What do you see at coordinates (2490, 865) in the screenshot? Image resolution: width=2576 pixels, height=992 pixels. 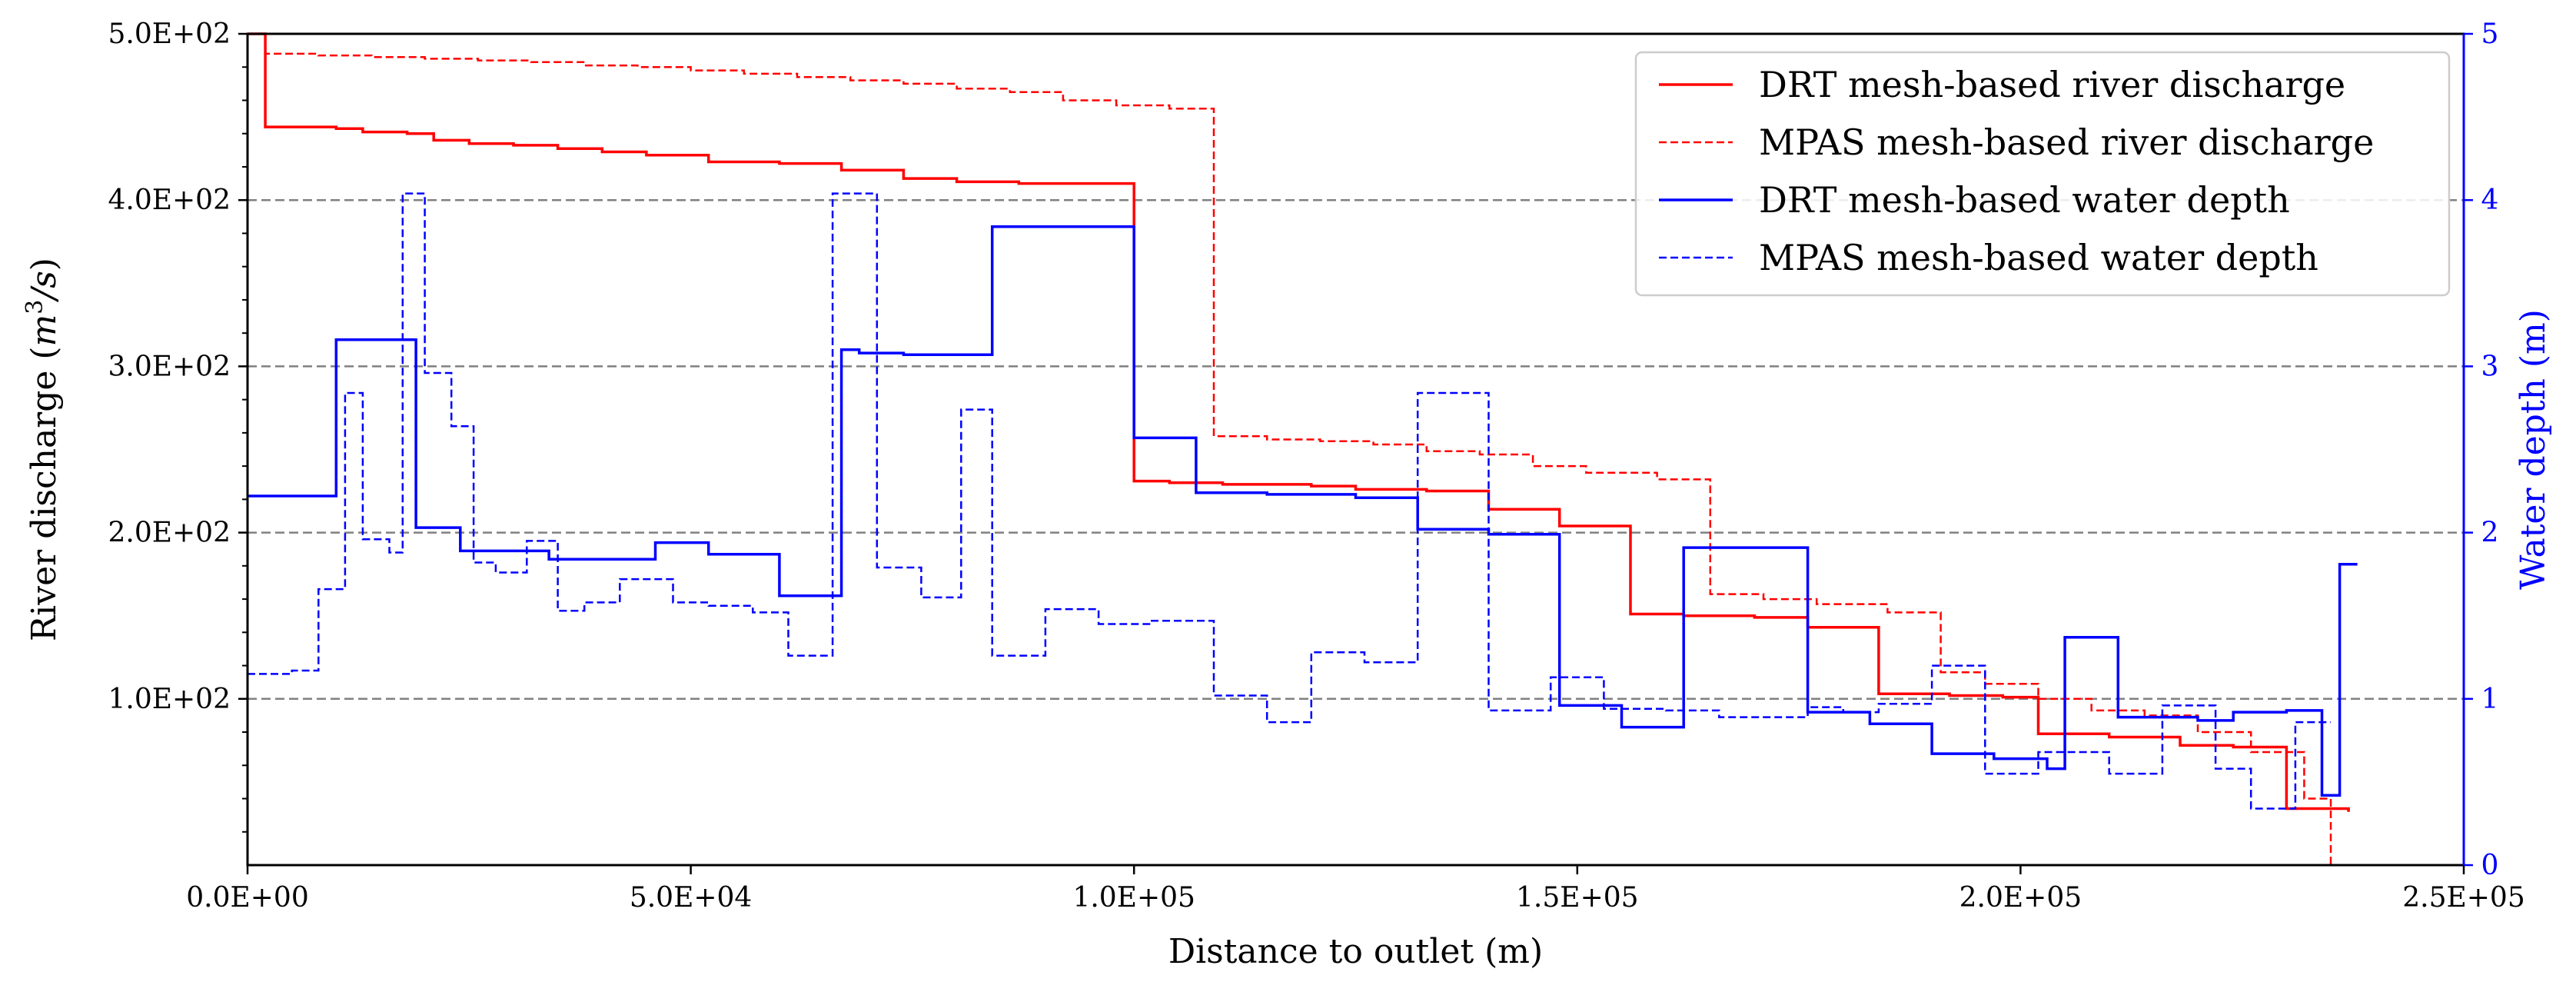 I see `y-right-tick-label: 0` at bounding box center [2490, 865].